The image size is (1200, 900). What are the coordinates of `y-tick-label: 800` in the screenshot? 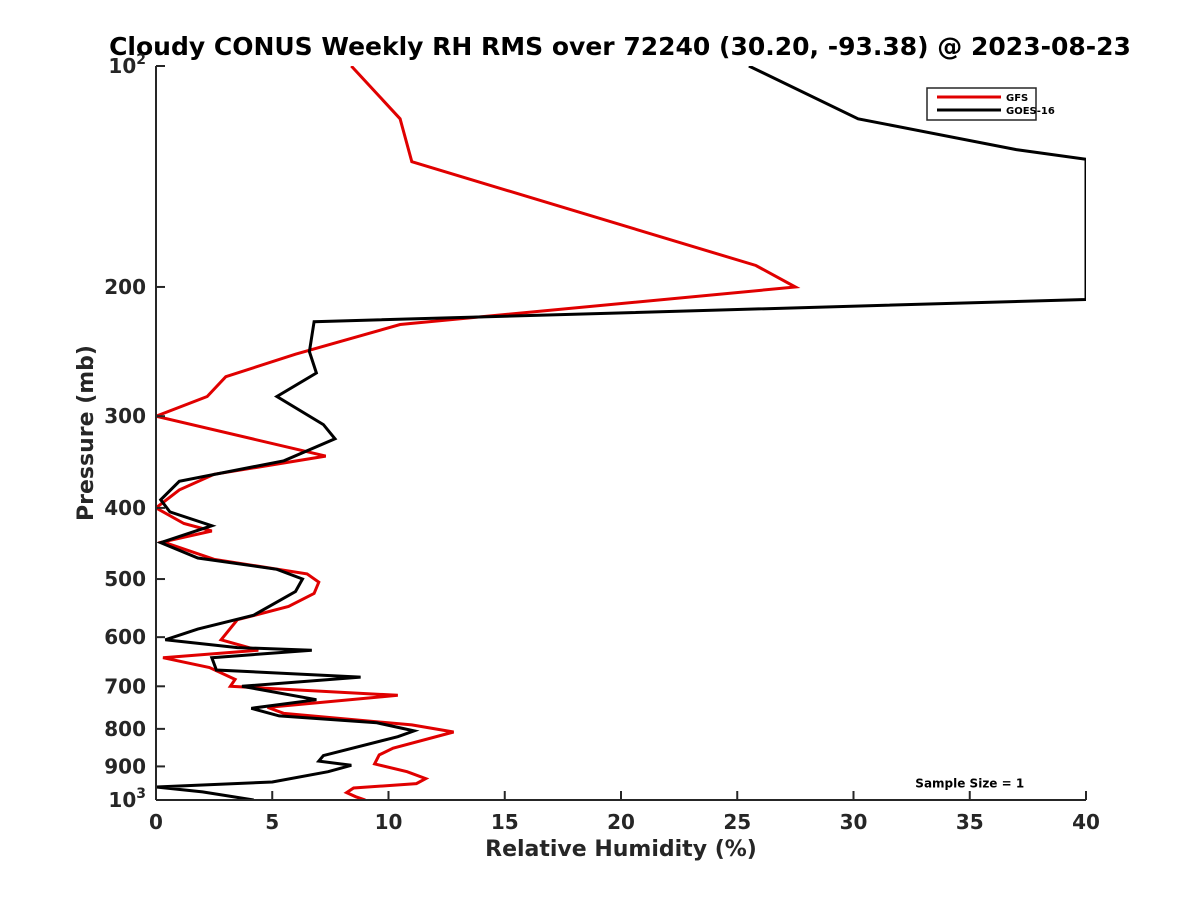 It's located at (125, 729).